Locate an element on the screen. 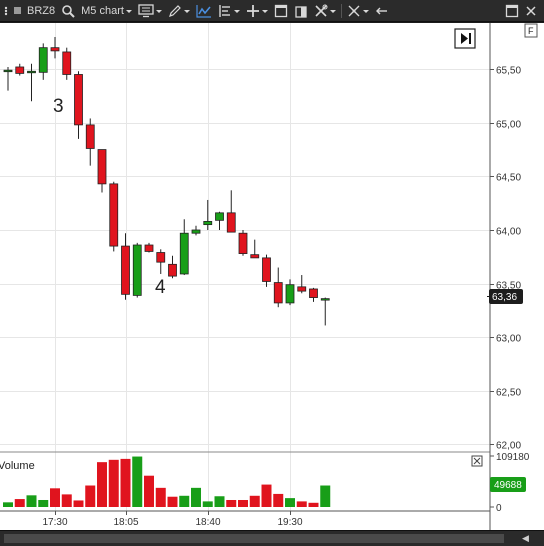 The height and width of the screenshot is (546, 544). search-icon is located at coordinates (68, 11).